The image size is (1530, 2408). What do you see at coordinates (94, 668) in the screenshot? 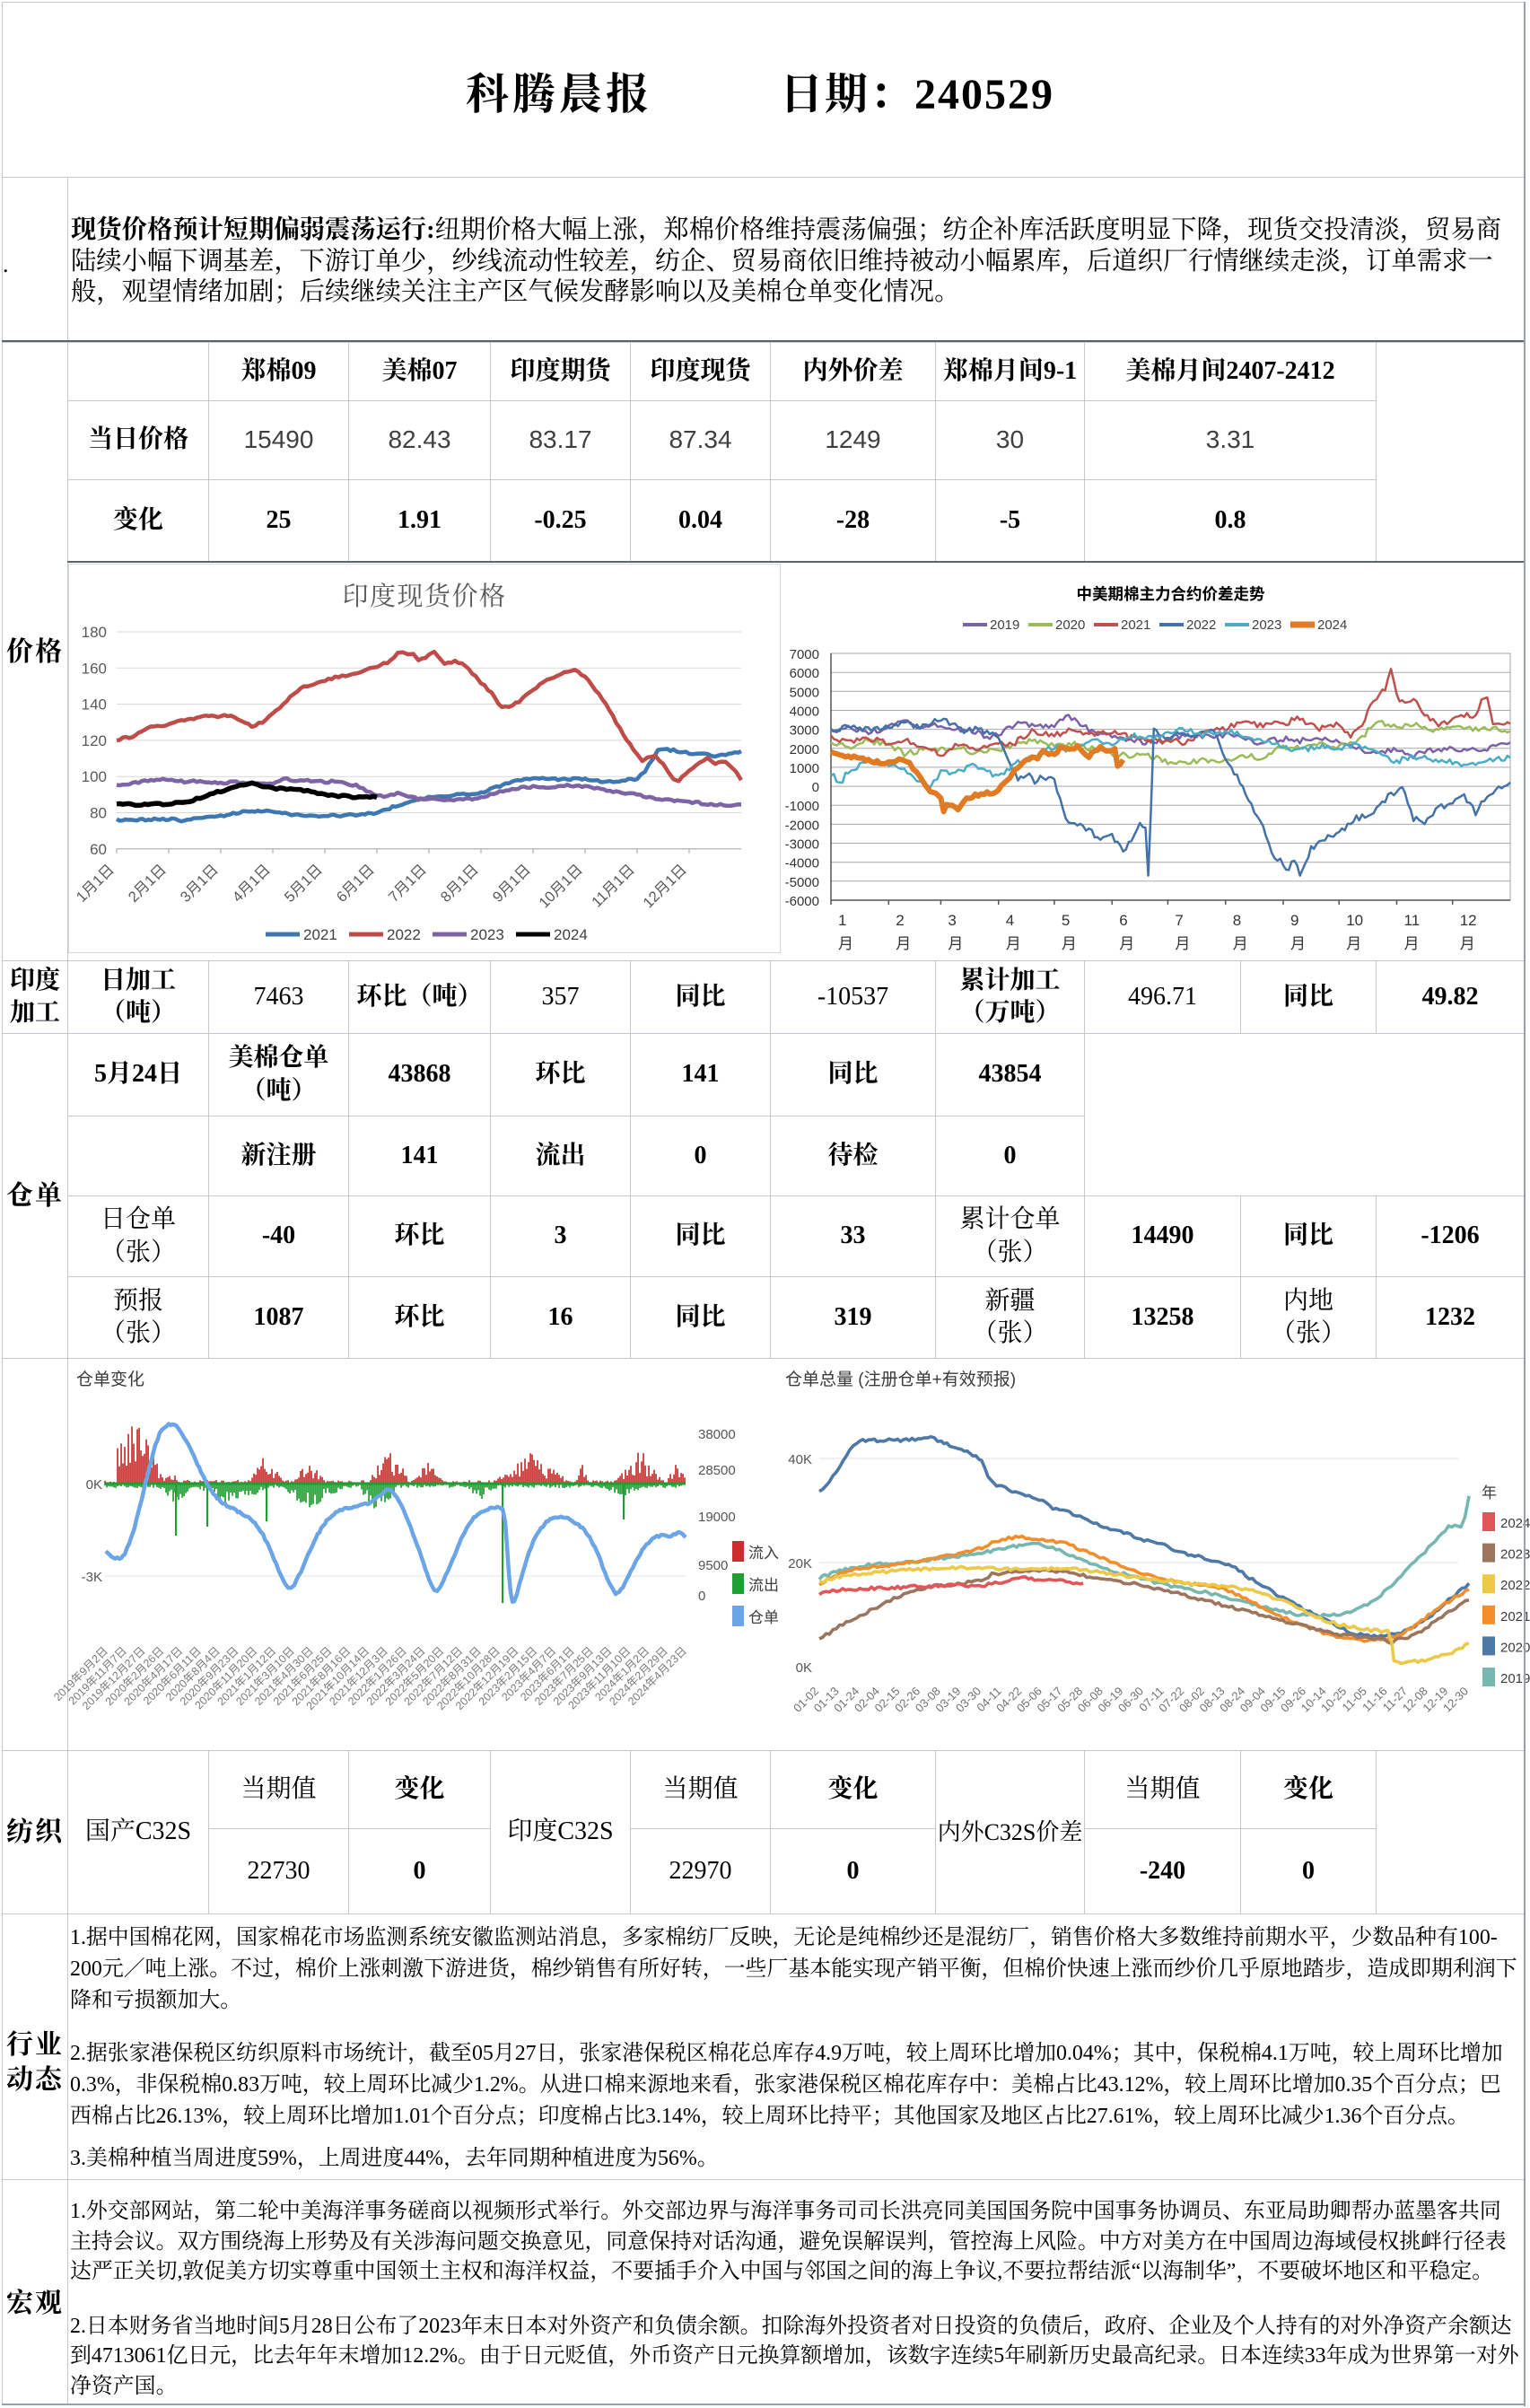
I see `svg-text: 160` at bounding box center [94, 668].